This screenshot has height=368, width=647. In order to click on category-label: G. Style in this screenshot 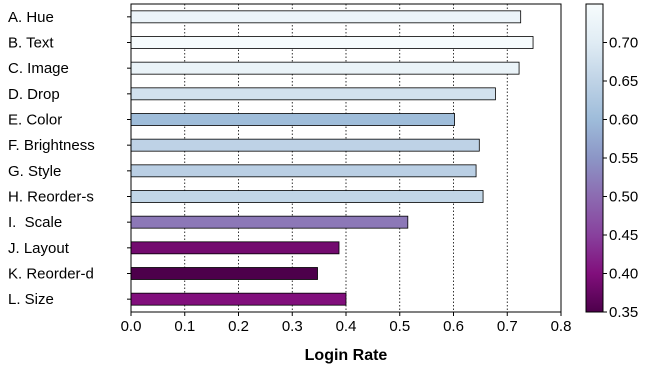, I will do `click(34, 171)`.